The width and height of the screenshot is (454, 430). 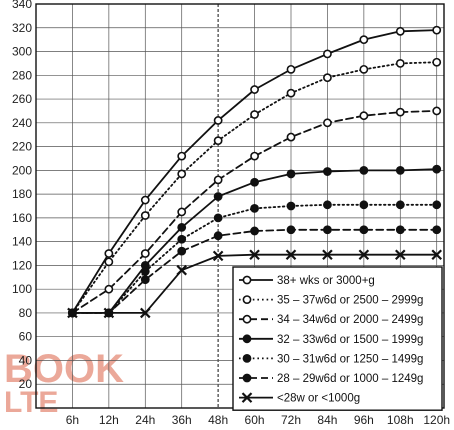 I want to click on y-tick-label: 120, so click(x=22, y=265).